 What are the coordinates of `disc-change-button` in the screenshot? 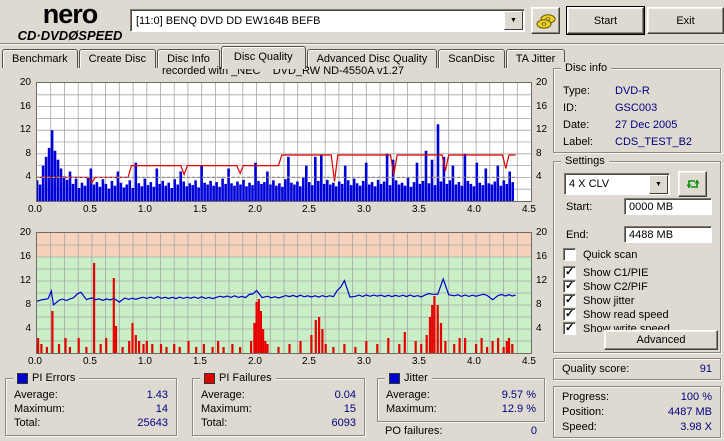 It's located at (545, 20).